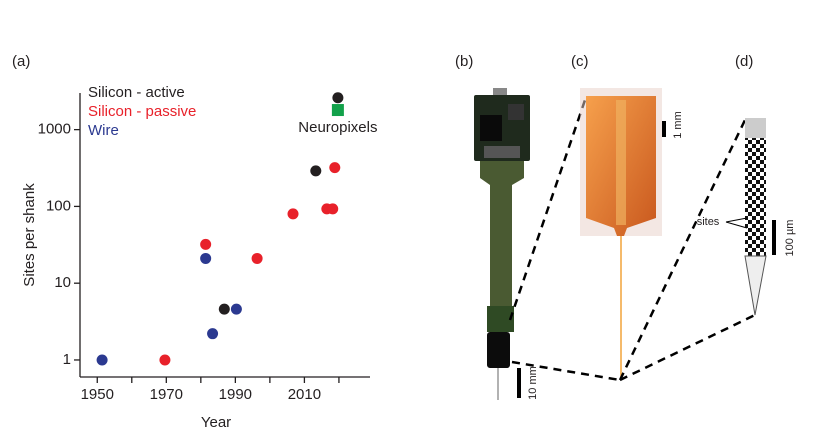  Describe the element at coordinates (337, 110) in the screenshot. I see `highlight-point` at that location.